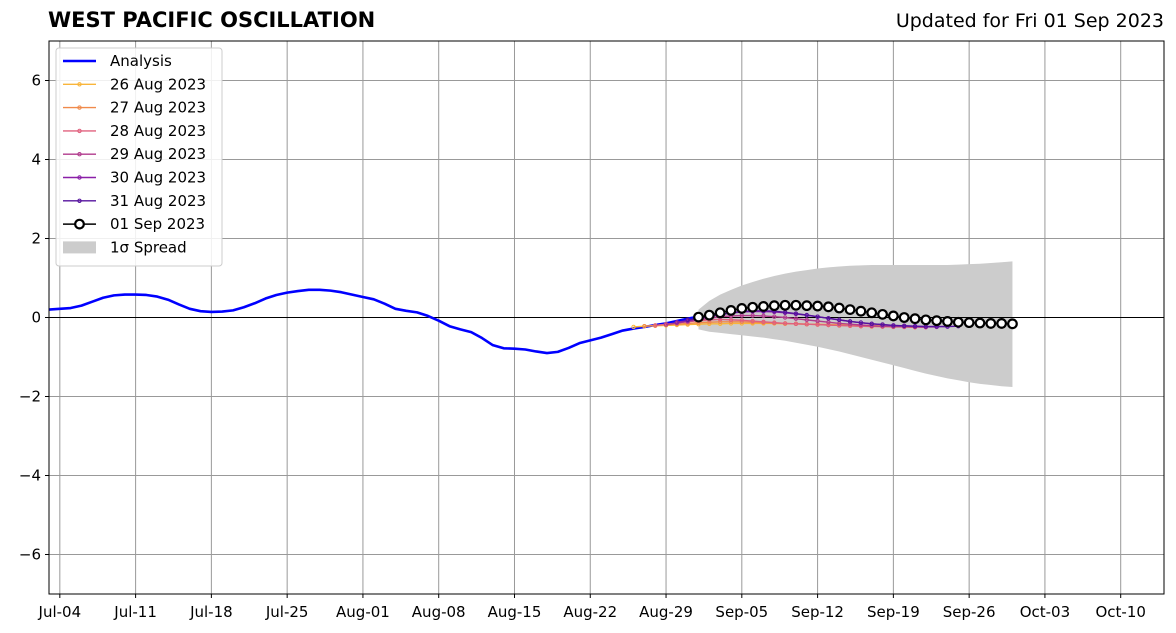 The image size is (1176, 633). Describe the element at coordinates (36, 160) in the screenshot. I see `y-tick-label: 4` at that location.